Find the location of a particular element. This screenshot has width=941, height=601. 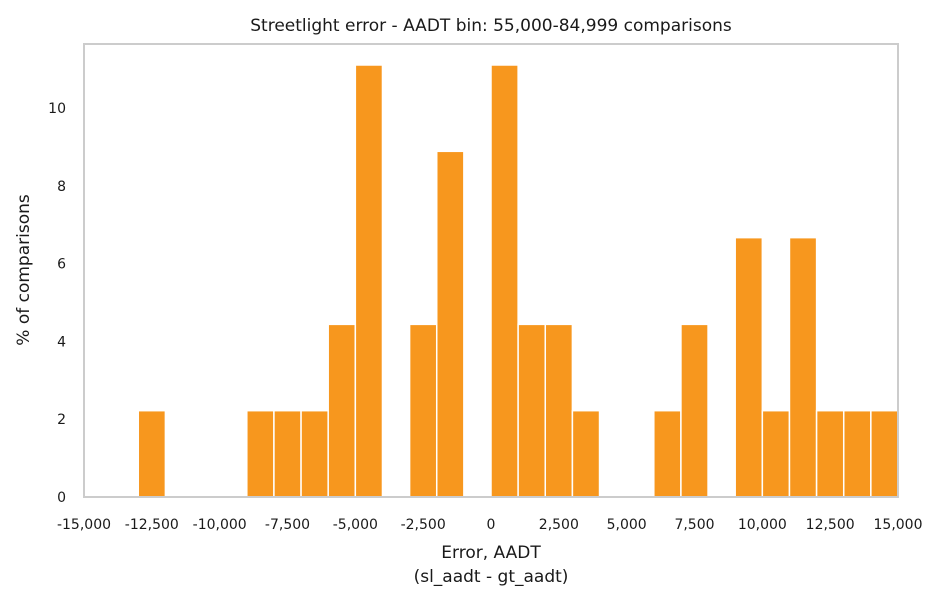

x-tick-label: -15,000 is located at coordinates (84, 525).